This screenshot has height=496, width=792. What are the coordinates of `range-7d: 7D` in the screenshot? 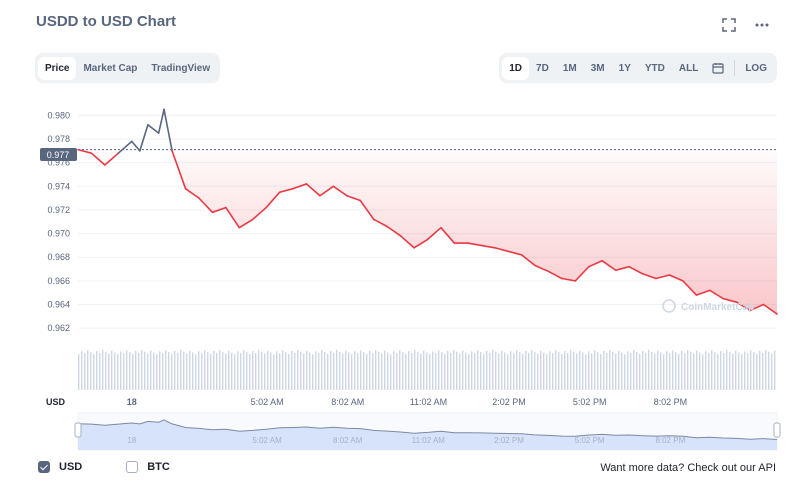 It's located at (542, 68).